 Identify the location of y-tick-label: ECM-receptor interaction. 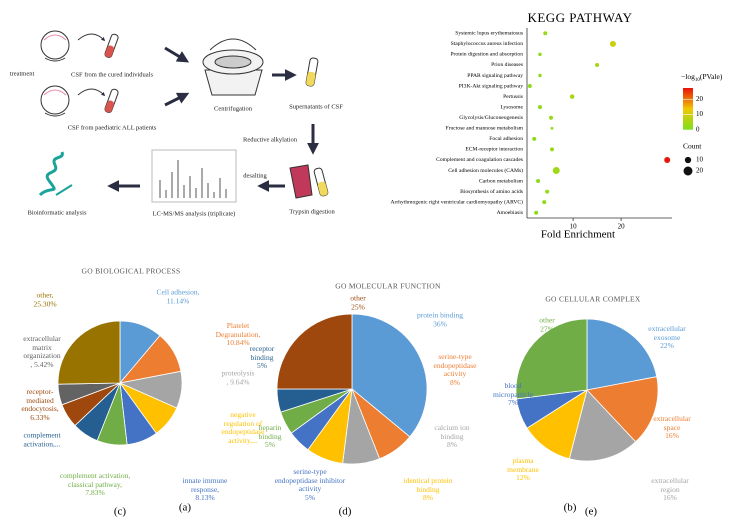
(494, 150).